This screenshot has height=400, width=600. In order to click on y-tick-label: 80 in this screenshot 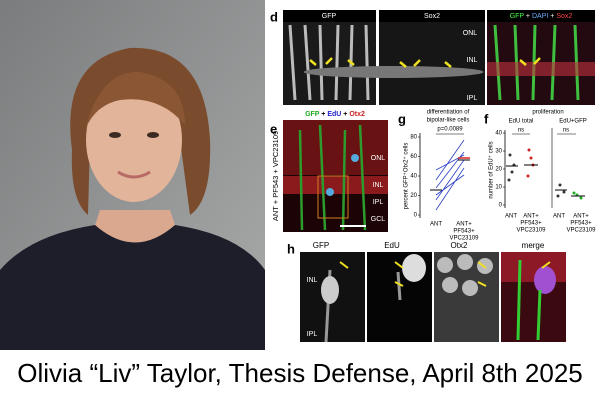, I will do `click(413, 138)`.